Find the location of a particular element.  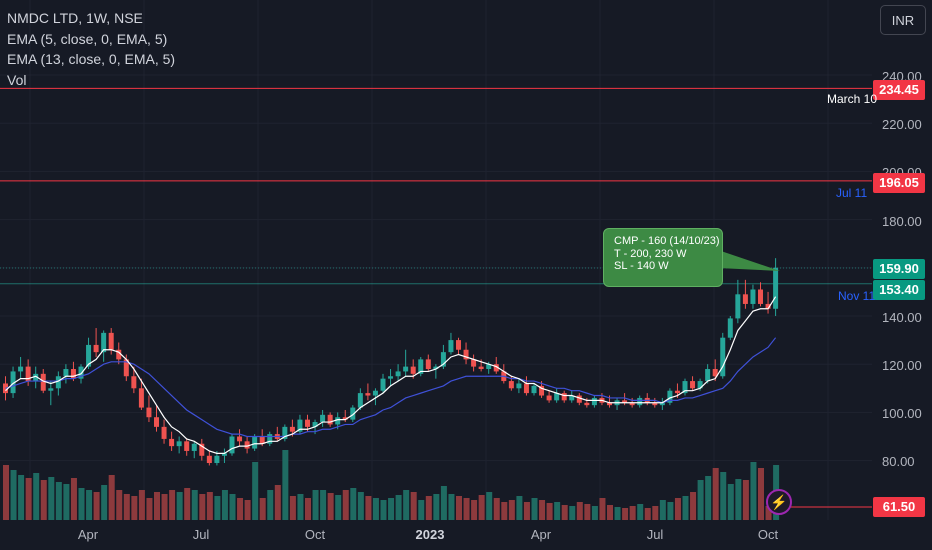

x-tick: Oct is located at coordinates (315, 534).